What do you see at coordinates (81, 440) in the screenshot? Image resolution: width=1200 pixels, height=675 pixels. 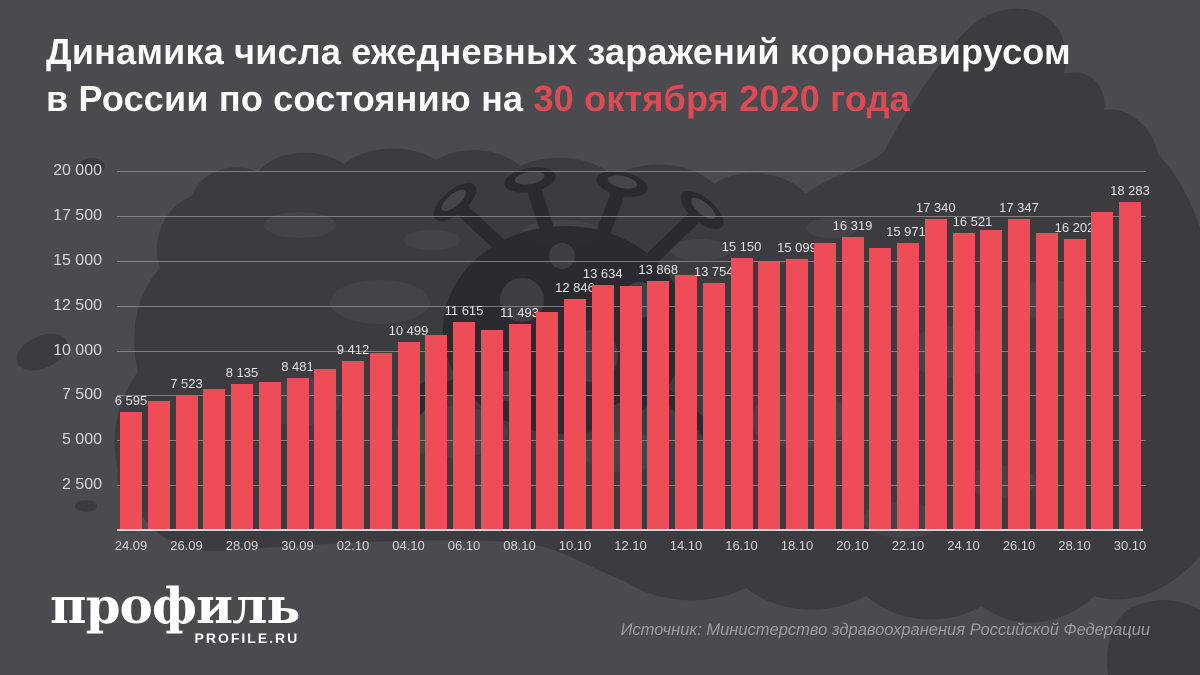 I see `y-tick-label: 5 000` at bounding box center [81, 440].